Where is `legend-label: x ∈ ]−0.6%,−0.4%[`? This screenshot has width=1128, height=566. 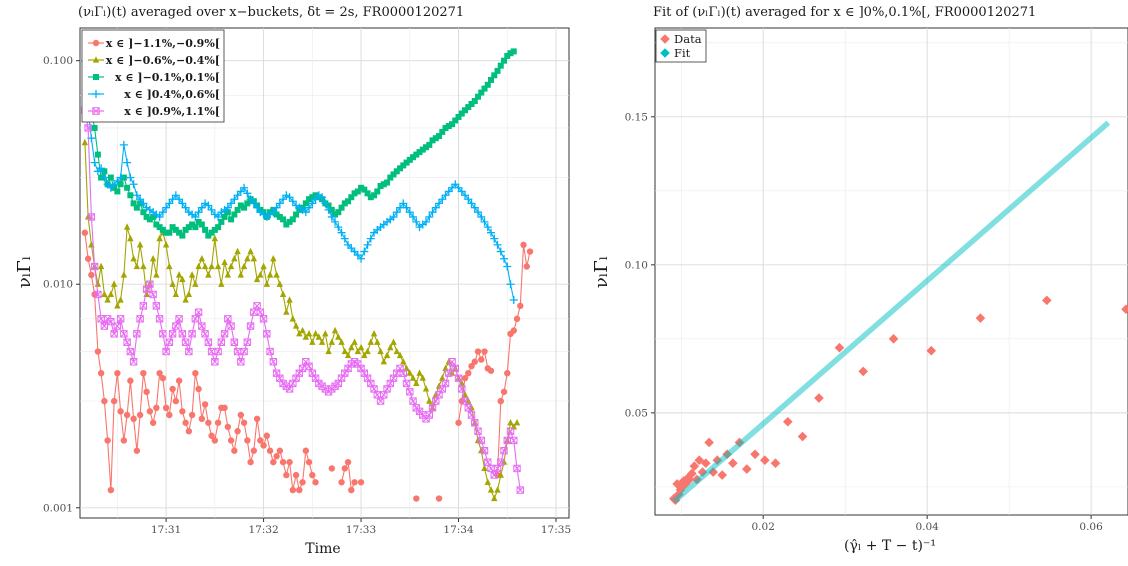
legend-label: x ∈ ]−0.6%,−0.4%[ is located at coordinates (163, 60).